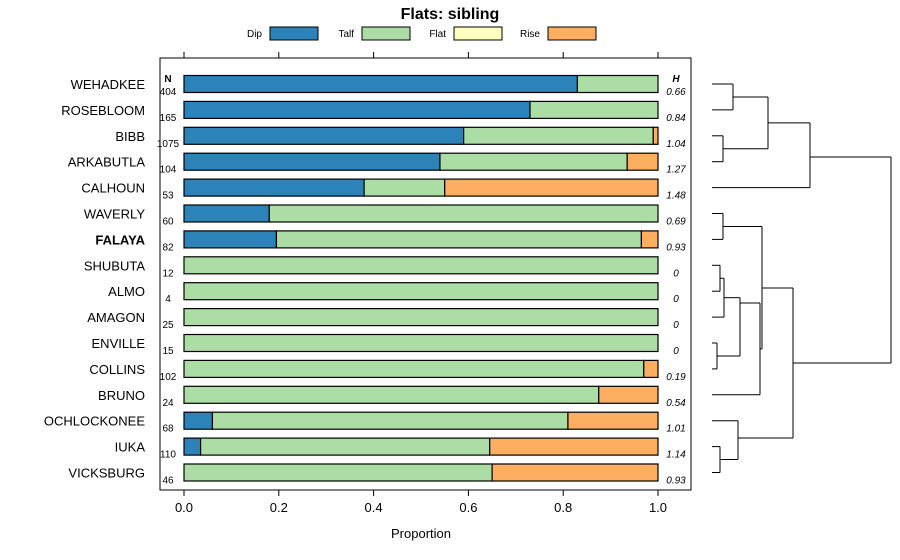 The image size is (900, 560). What do you see at coordinates (113, 188) in the screenshot?
I see `soil-label-calhoun: CALHOUN` at bounding box center [113, 188].